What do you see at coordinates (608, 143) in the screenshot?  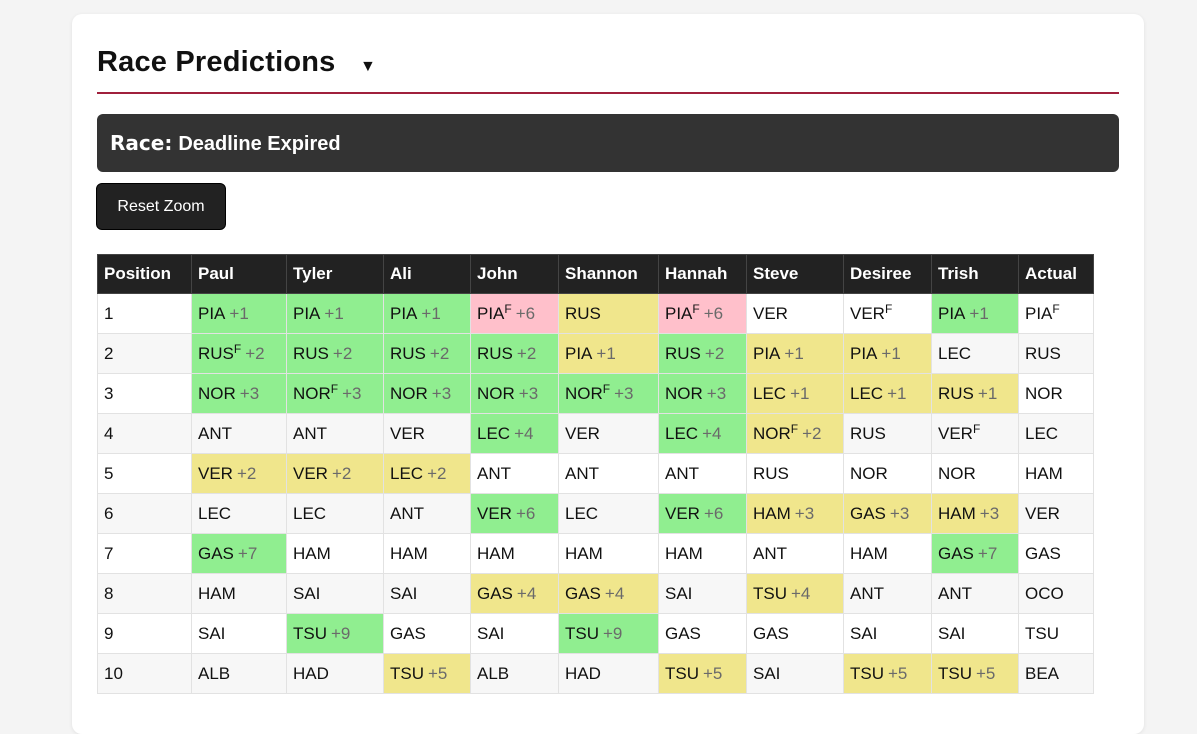 I see `race-status-bar: Race: Deadline Expired` at bounding box center [608, 143].